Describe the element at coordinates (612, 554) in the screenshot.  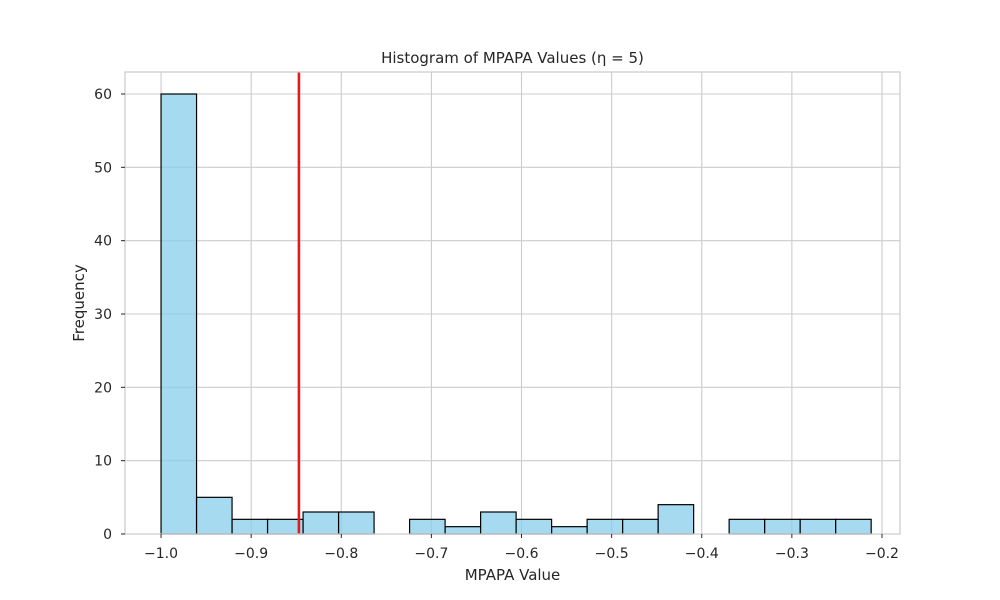
I see `x-tick-label: −0.5` at that location.